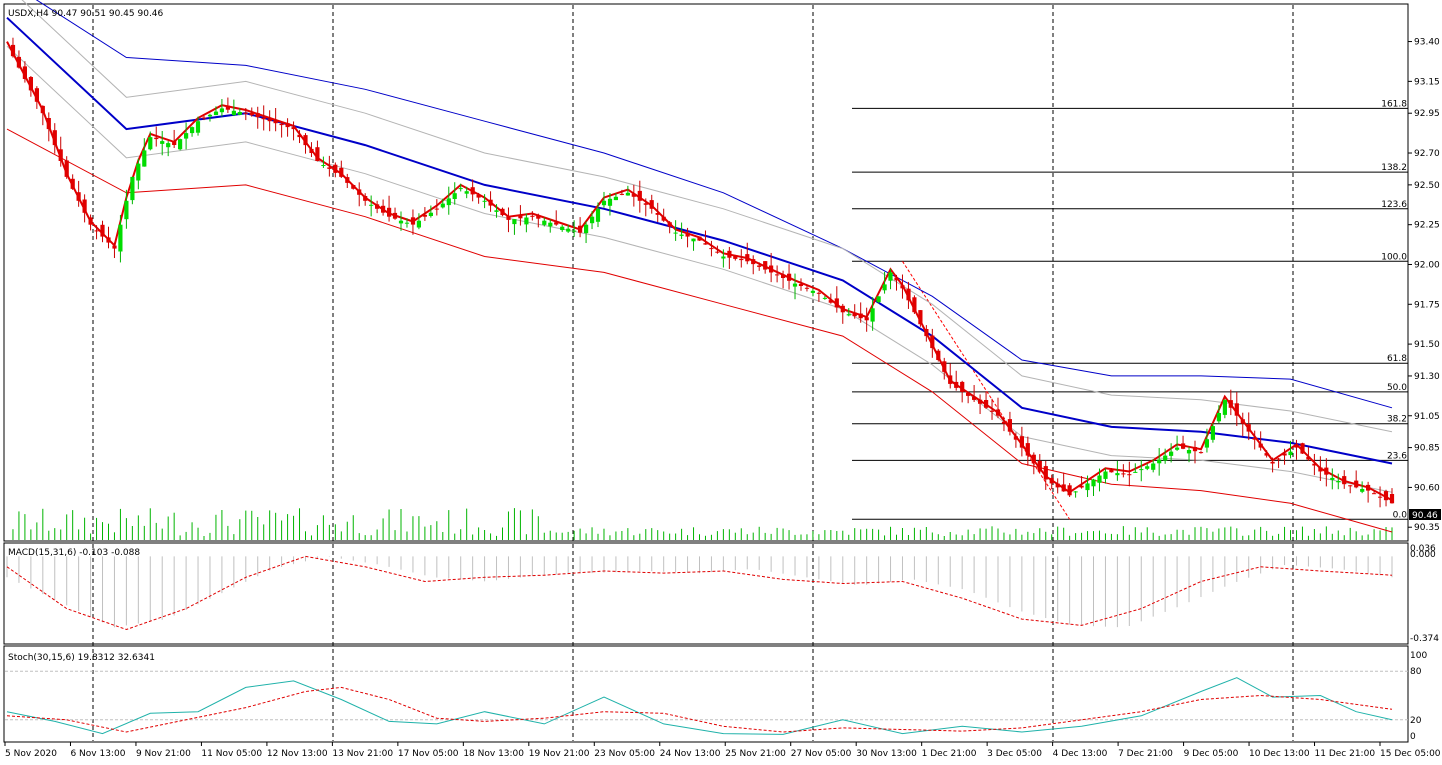 This screenshot has width=1442, height=765. Describe the element at coordinates (1423, 549) in the screenshot. I see `macd-tick-0: 0.036` at that location.